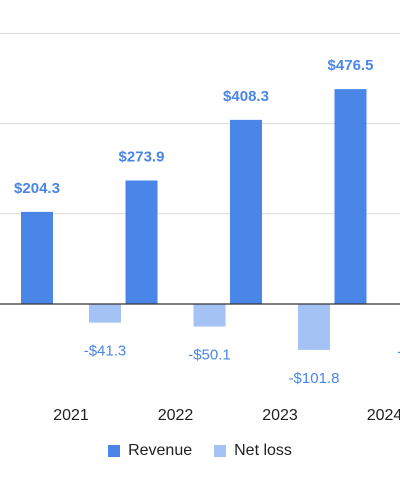 Image resolution: width=400 pixels, height=487 pixels. I want to click on x-tick-label: 2024, so click(383, 415).